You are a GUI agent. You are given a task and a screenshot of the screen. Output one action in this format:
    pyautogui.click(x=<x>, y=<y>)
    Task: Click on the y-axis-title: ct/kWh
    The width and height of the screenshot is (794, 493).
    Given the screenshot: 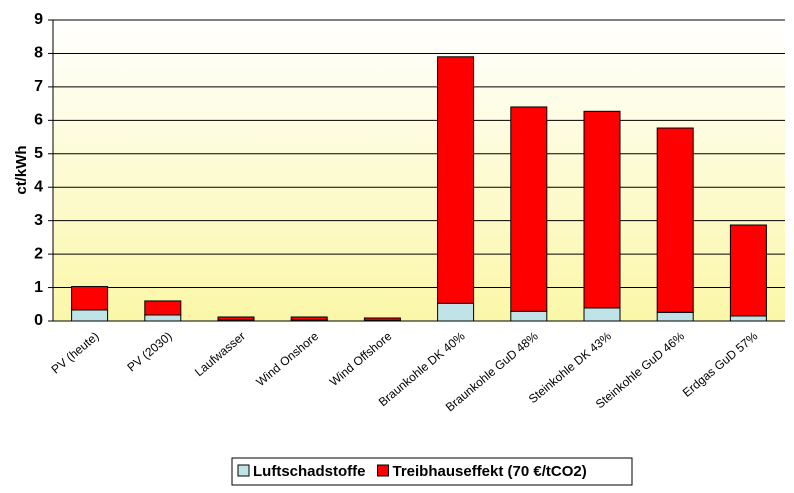 What is the action you would take?
    pyautogui.click(x=21, y=169)
    